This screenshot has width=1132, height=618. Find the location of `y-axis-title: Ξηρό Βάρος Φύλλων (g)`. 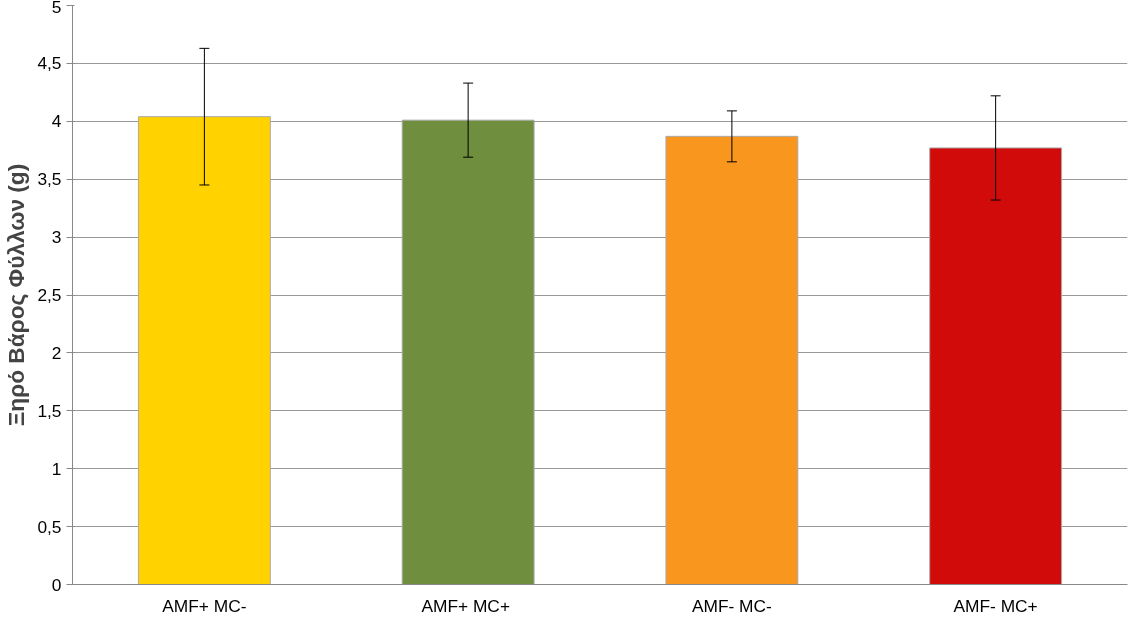

y-axis-title: Ξηρό Βάρος Φύλλων (g) is located at coordinates (16, 295).